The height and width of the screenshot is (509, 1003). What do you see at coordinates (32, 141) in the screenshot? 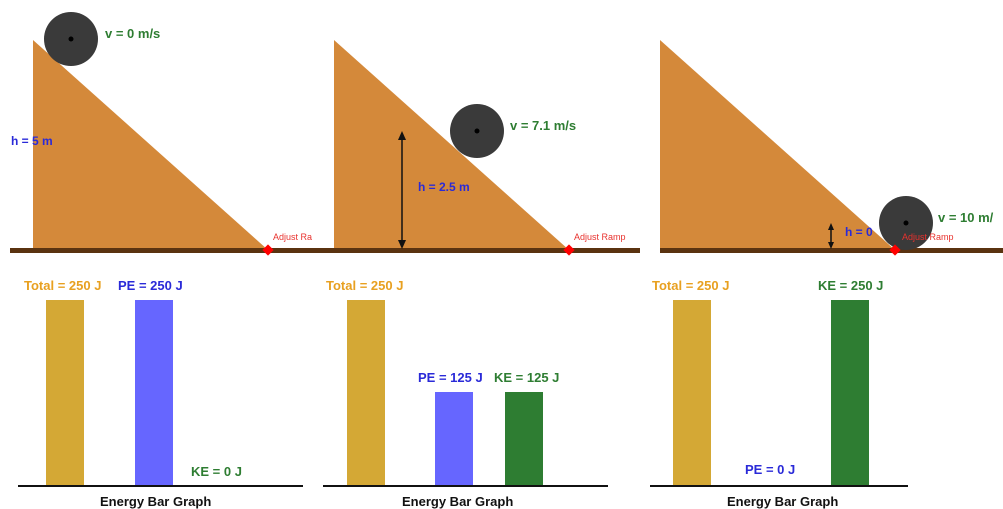
I see `height-label: h = 5 m` at bounding box center [32, 141].